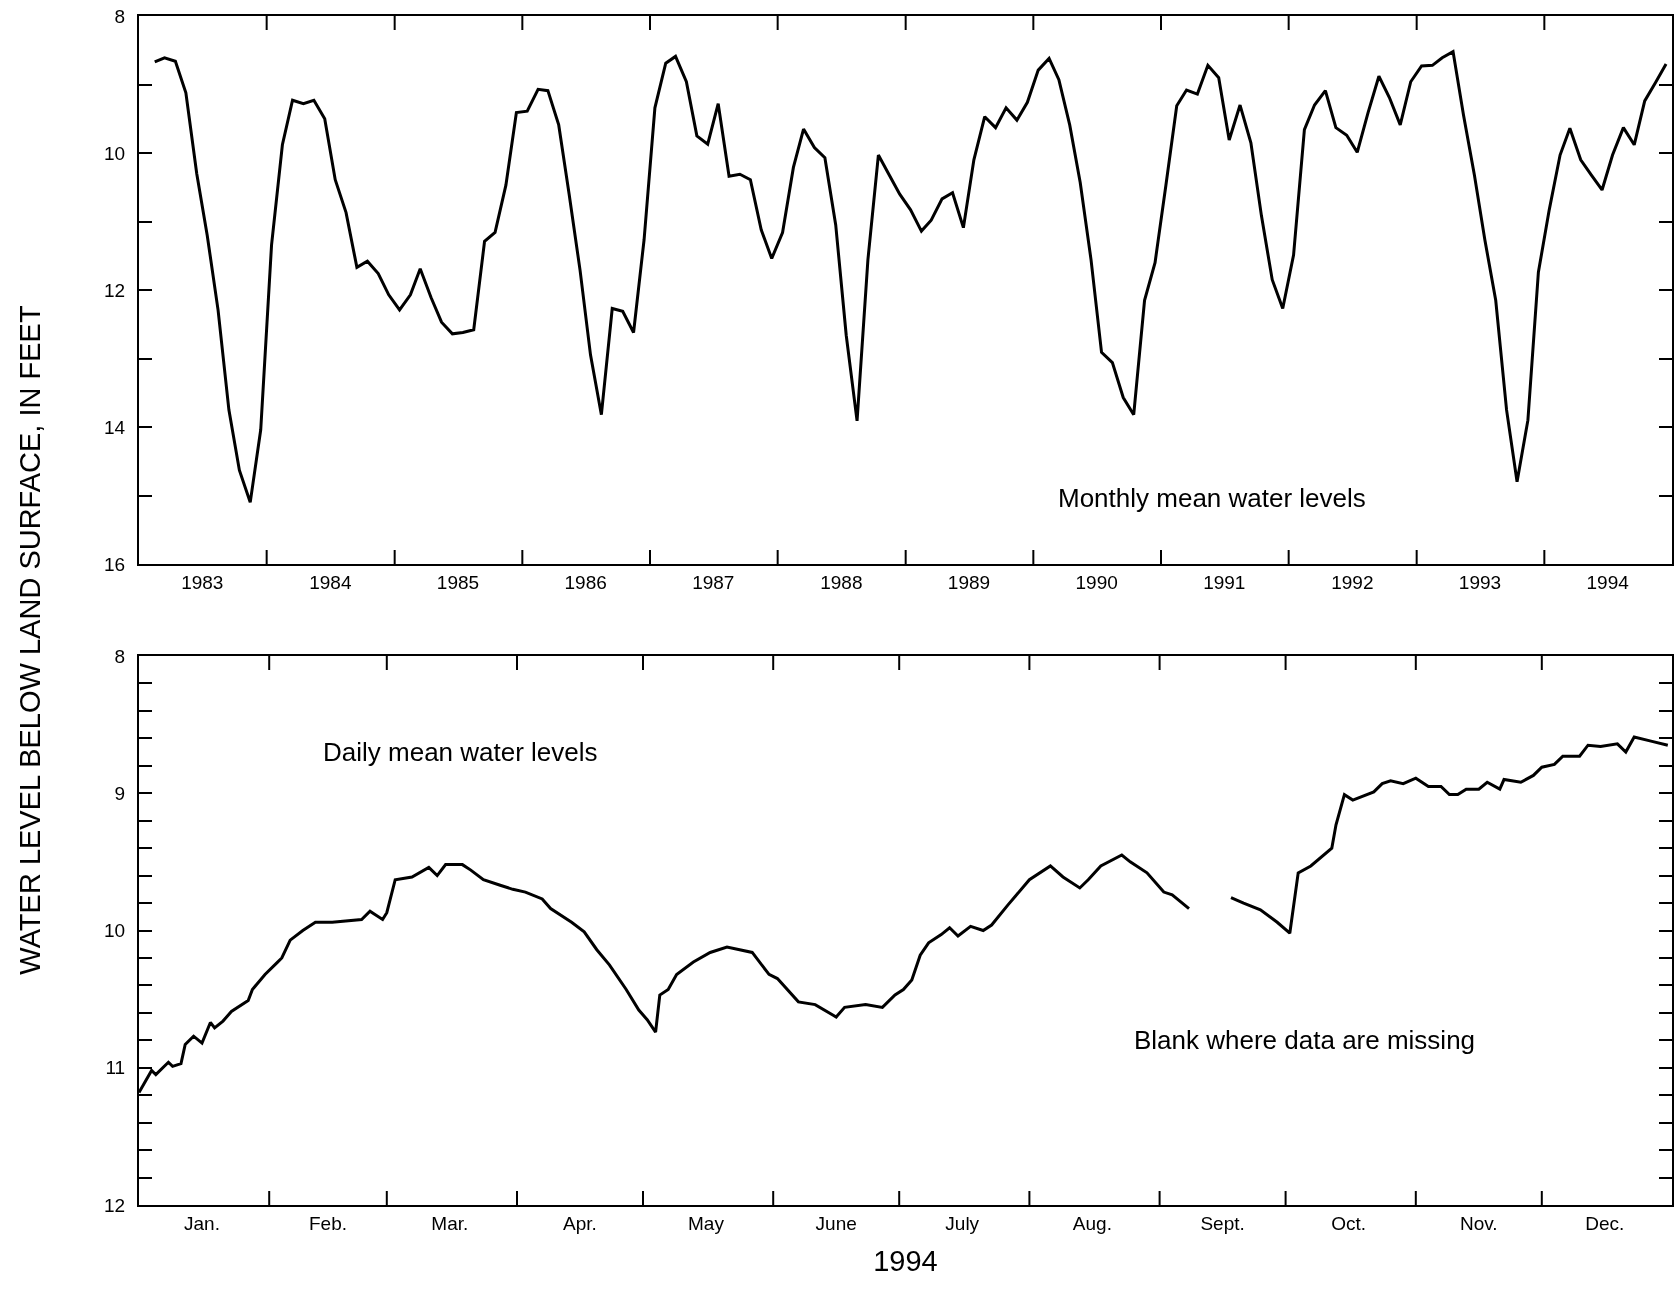 The width and height of the screenshot is (1676, 1300). Describe the element at coordinates (585, 582) in the screenshot. I see `x-tick-label: 1986` at that location.